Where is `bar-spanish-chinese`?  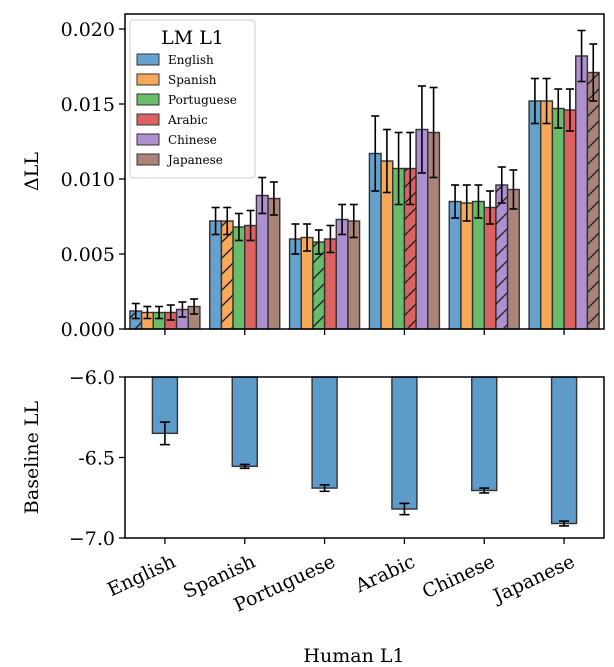 bar-spanish-chinese is located at coordinates (467, 266).